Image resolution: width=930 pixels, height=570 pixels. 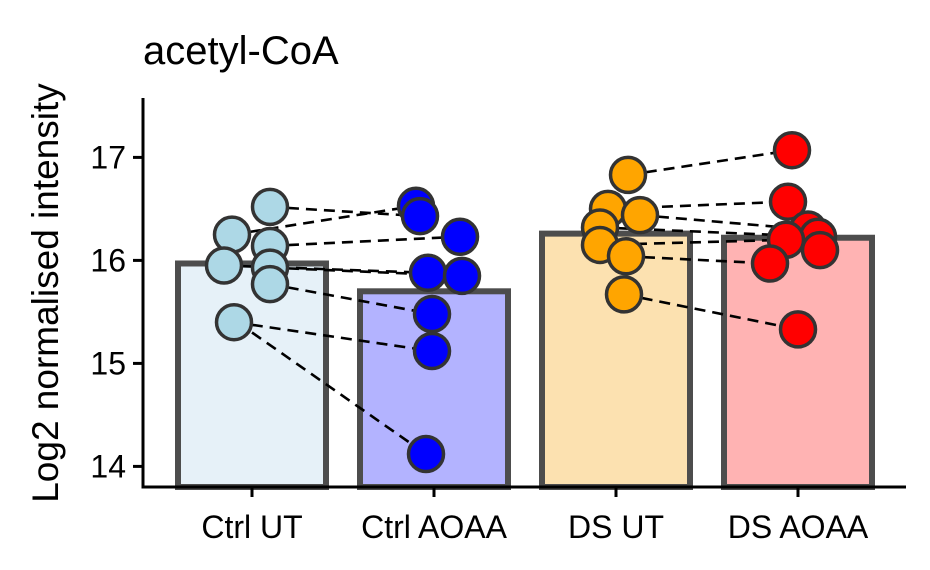 I want to click on x-tick-label-ctrl-aoaa: Ctrl AOAA, so click(x=434, y=527).